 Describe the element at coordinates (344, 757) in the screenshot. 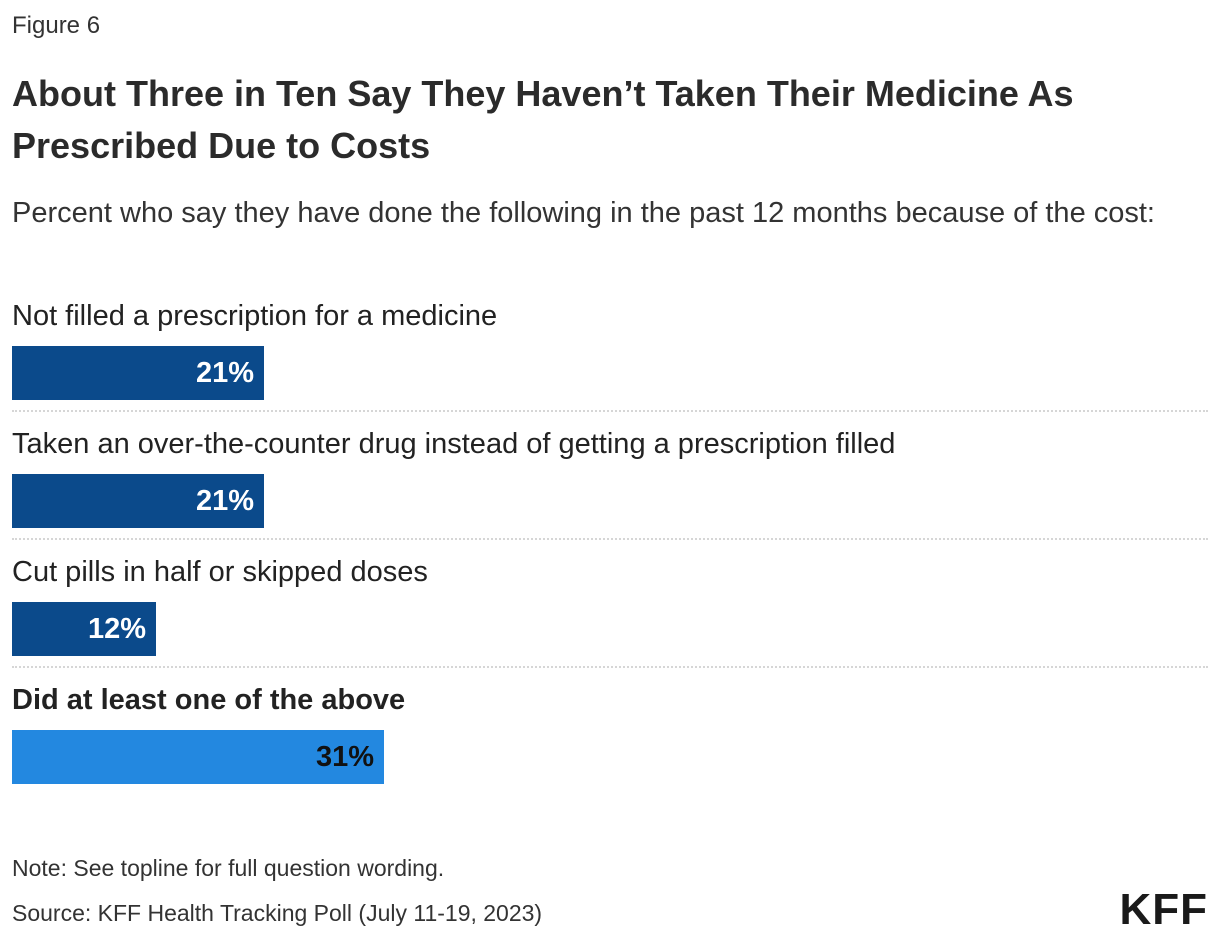

I see `bar-value-label: 31%` at that location.